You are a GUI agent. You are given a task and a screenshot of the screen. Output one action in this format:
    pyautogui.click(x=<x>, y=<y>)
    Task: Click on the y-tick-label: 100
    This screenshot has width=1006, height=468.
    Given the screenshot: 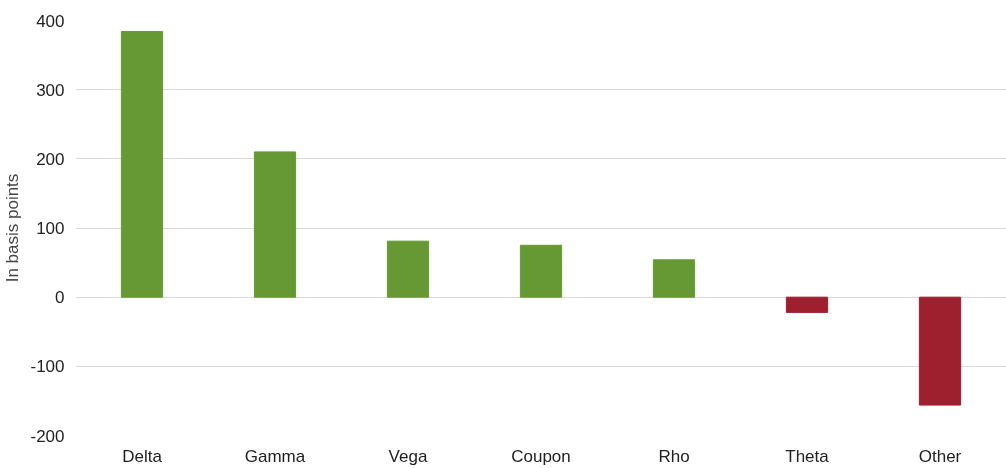 What is the action you would take?
    pyautogui.click(x=50, y=228)
    